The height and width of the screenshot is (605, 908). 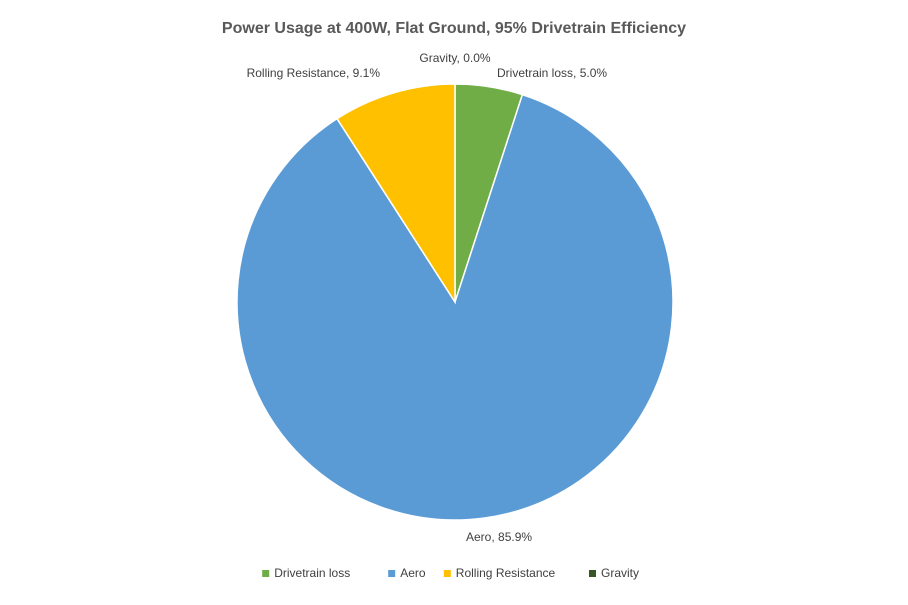 I want to click on legend-item-rolling-resistance: Rolling Resistance, so click(x=499, y=573).